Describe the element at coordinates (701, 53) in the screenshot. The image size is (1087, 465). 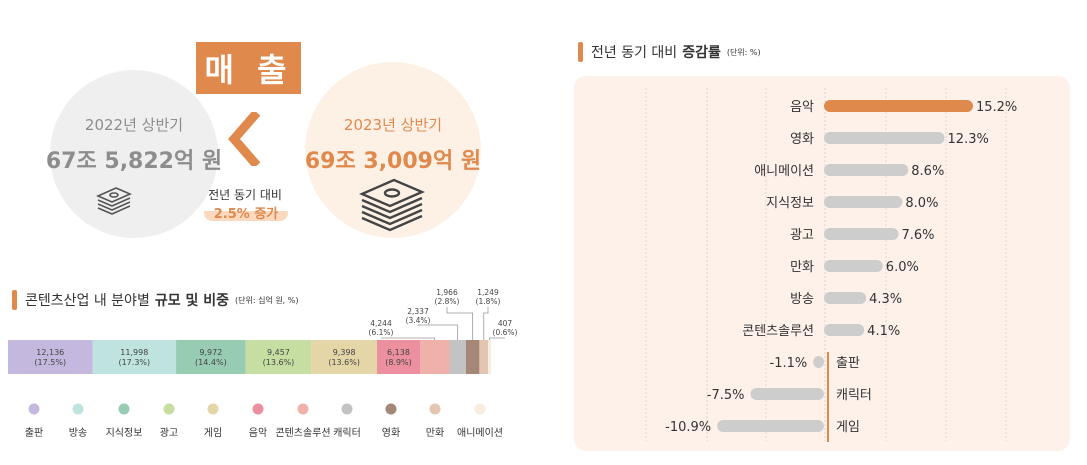
I see `growth-title-bold: 증감률` at that location.